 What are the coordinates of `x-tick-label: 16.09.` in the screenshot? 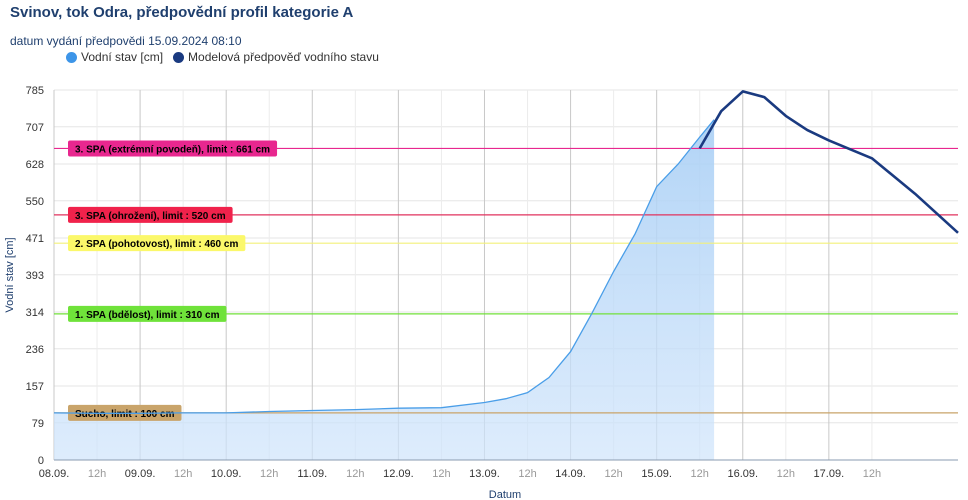 It's located at (742, 474).